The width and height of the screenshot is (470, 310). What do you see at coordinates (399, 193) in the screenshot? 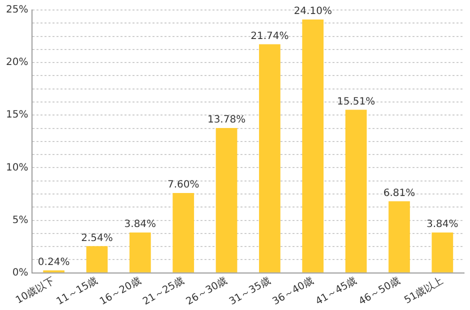
I see `data-label: 6.81%` at bounding box center [399, 193].